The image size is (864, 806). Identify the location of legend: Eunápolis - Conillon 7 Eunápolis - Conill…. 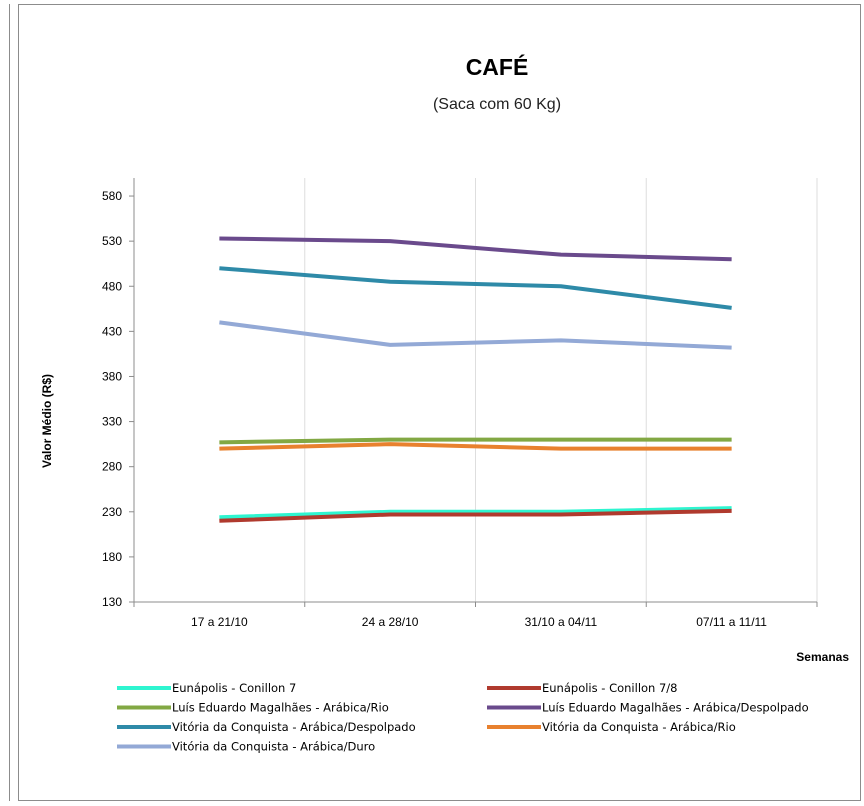
(463, 717).